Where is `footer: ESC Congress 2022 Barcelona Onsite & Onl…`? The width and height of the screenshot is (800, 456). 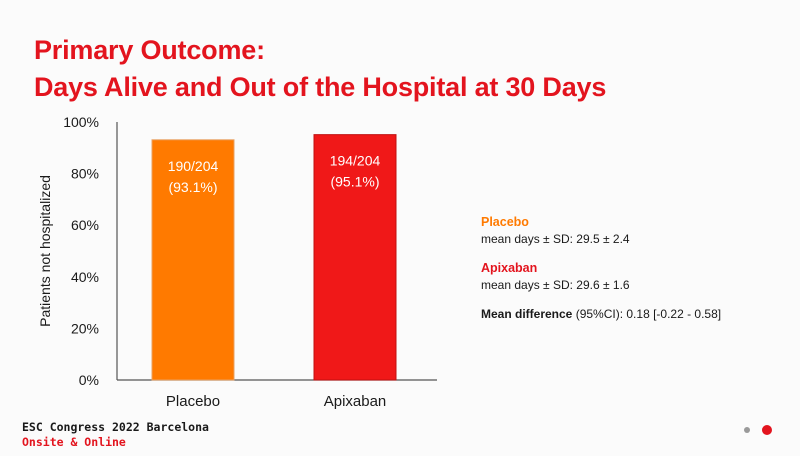
footer: ESC Congress 2022 Barcelona Onsite & Onl… is located at coordinates (115, 435).